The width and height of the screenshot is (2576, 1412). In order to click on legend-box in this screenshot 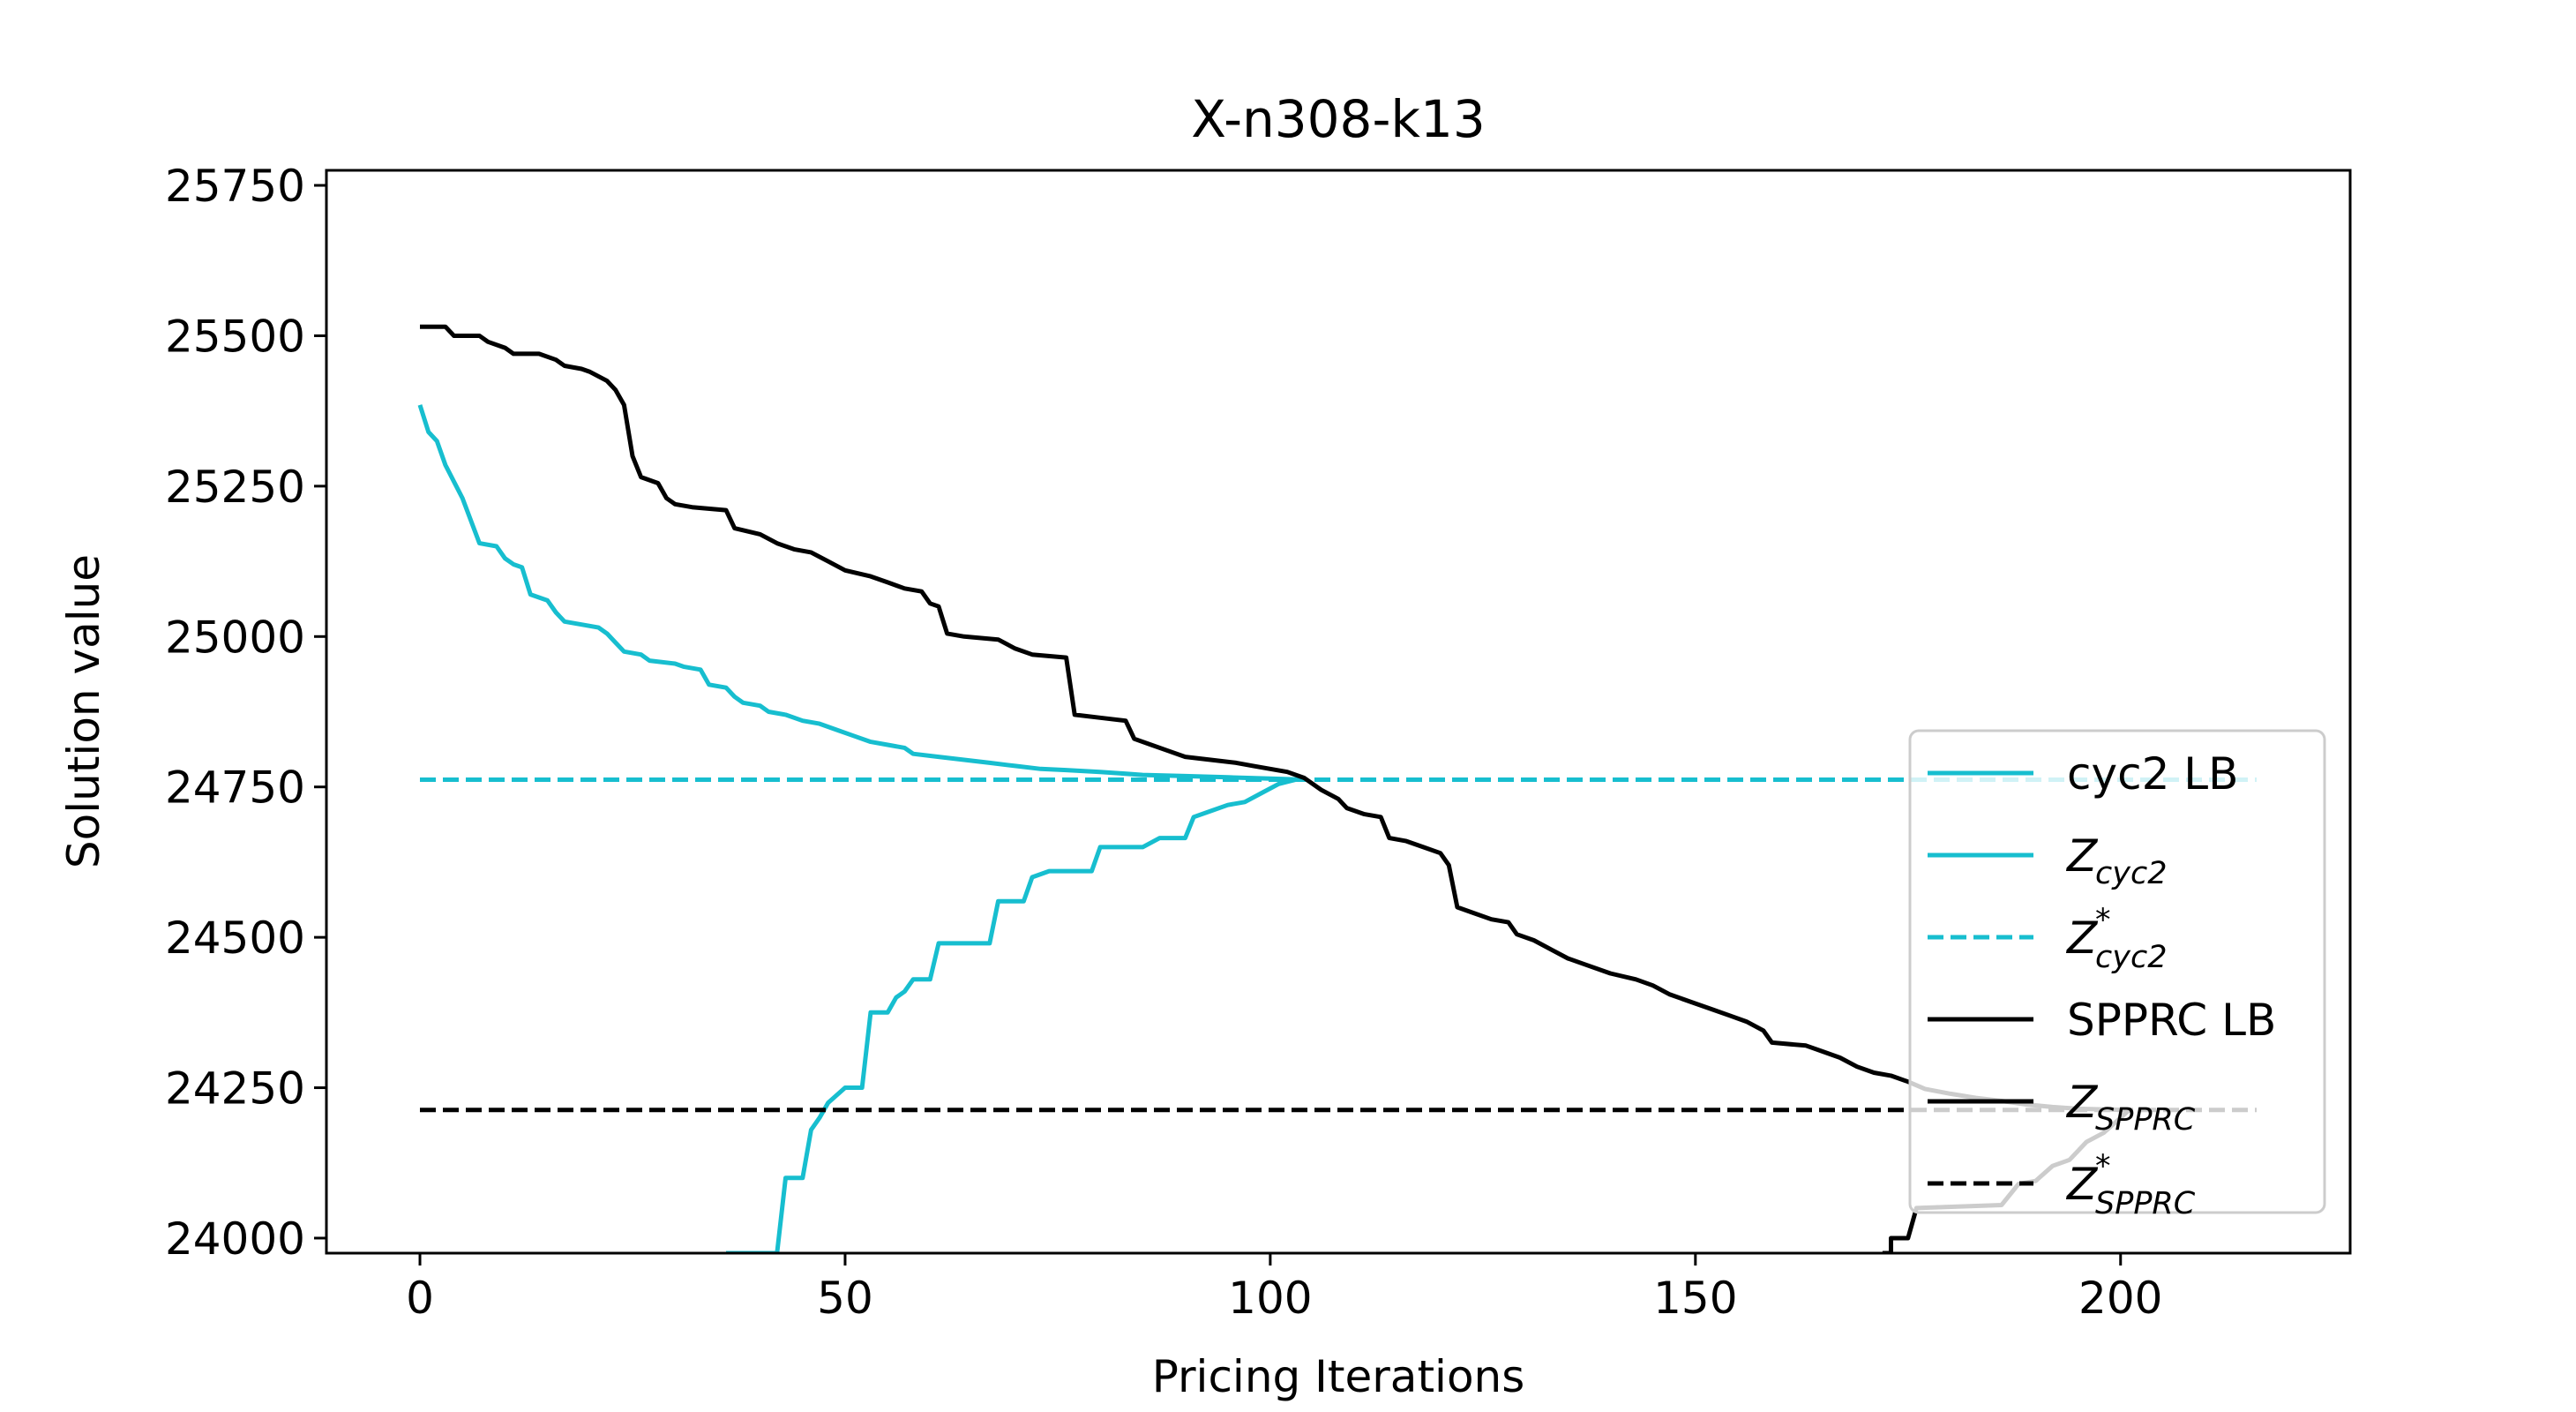, I will do `click(2117, 971)`.